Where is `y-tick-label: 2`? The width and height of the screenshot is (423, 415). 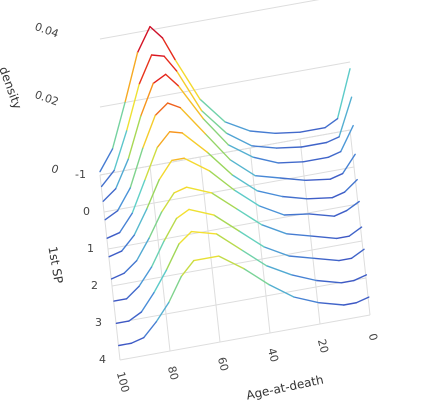 y-tick-label: 2 is located at coordinates (94, 285).